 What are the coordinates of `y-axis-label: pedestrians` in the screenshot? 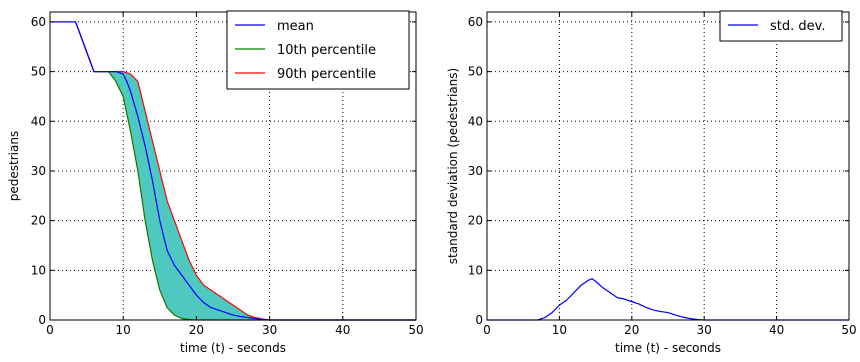 It's located at (14, 166).